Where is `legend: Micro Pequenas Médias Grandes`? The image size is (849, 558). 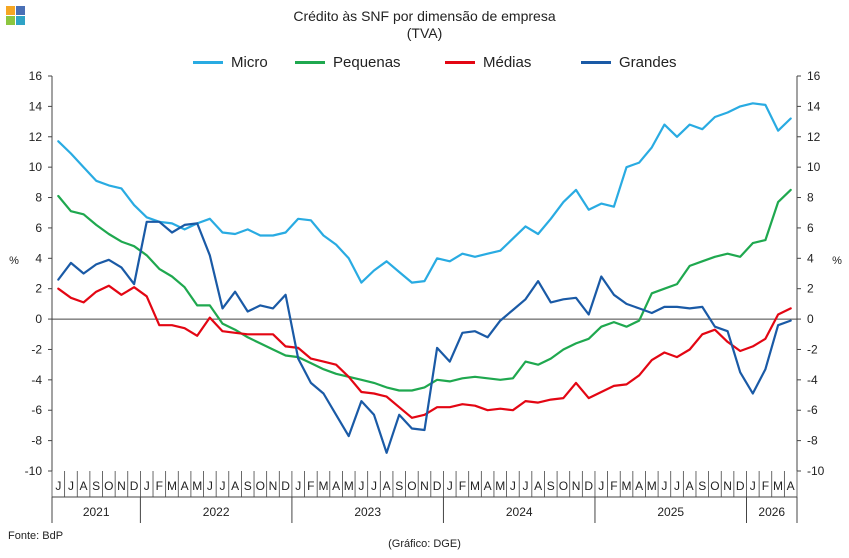 legend: Micro Pequenas Médias Grandes is located at coordinates (424, 62).